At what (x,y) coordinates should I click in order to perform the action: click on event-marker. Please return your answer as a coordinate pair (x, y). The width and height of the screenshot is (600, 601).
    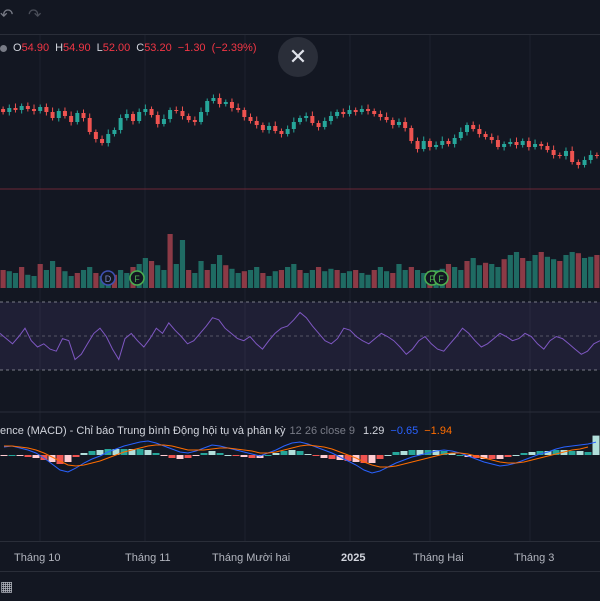
    Looking at the image, I should click on (108, 278).